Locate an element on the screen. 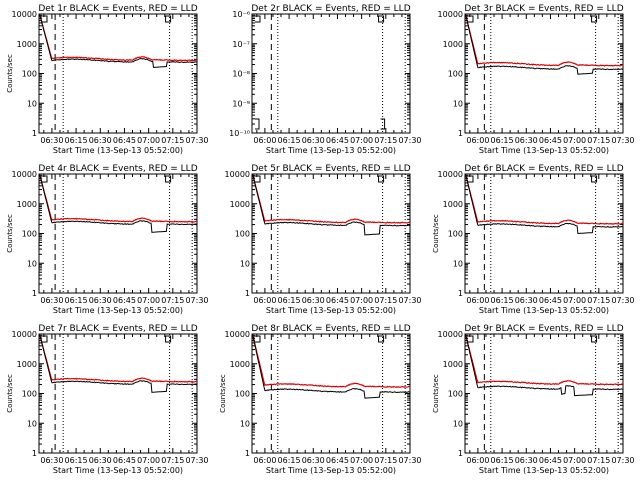 This screenshot has height=484, width=640. panel-title: Det 8r BLACK = Events, RED = LLD is located at coordinates (330, 329).